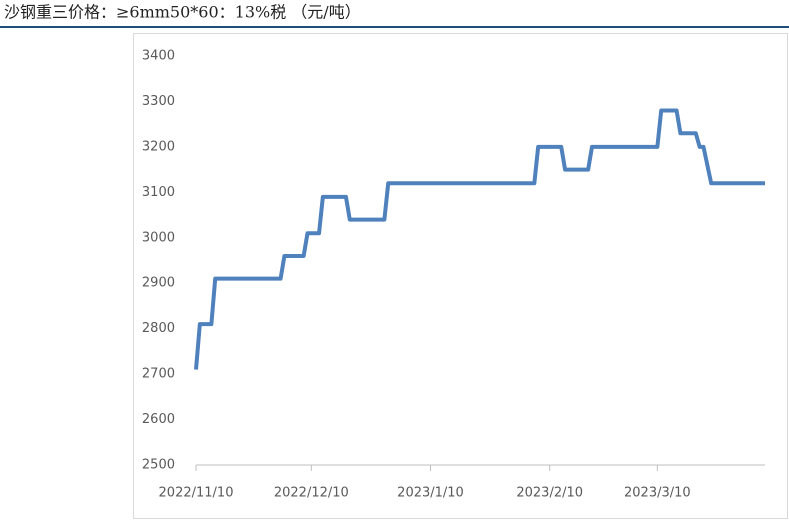 Image resolution: width=789 pixels, height=527 pixels. What do you see at coordinates (182, 12) in the screenshot?
I see `chart-title: 沙钢重三价格：≥6mm50*60：13%税 （元/吨）` at bounding box center [182, 12].